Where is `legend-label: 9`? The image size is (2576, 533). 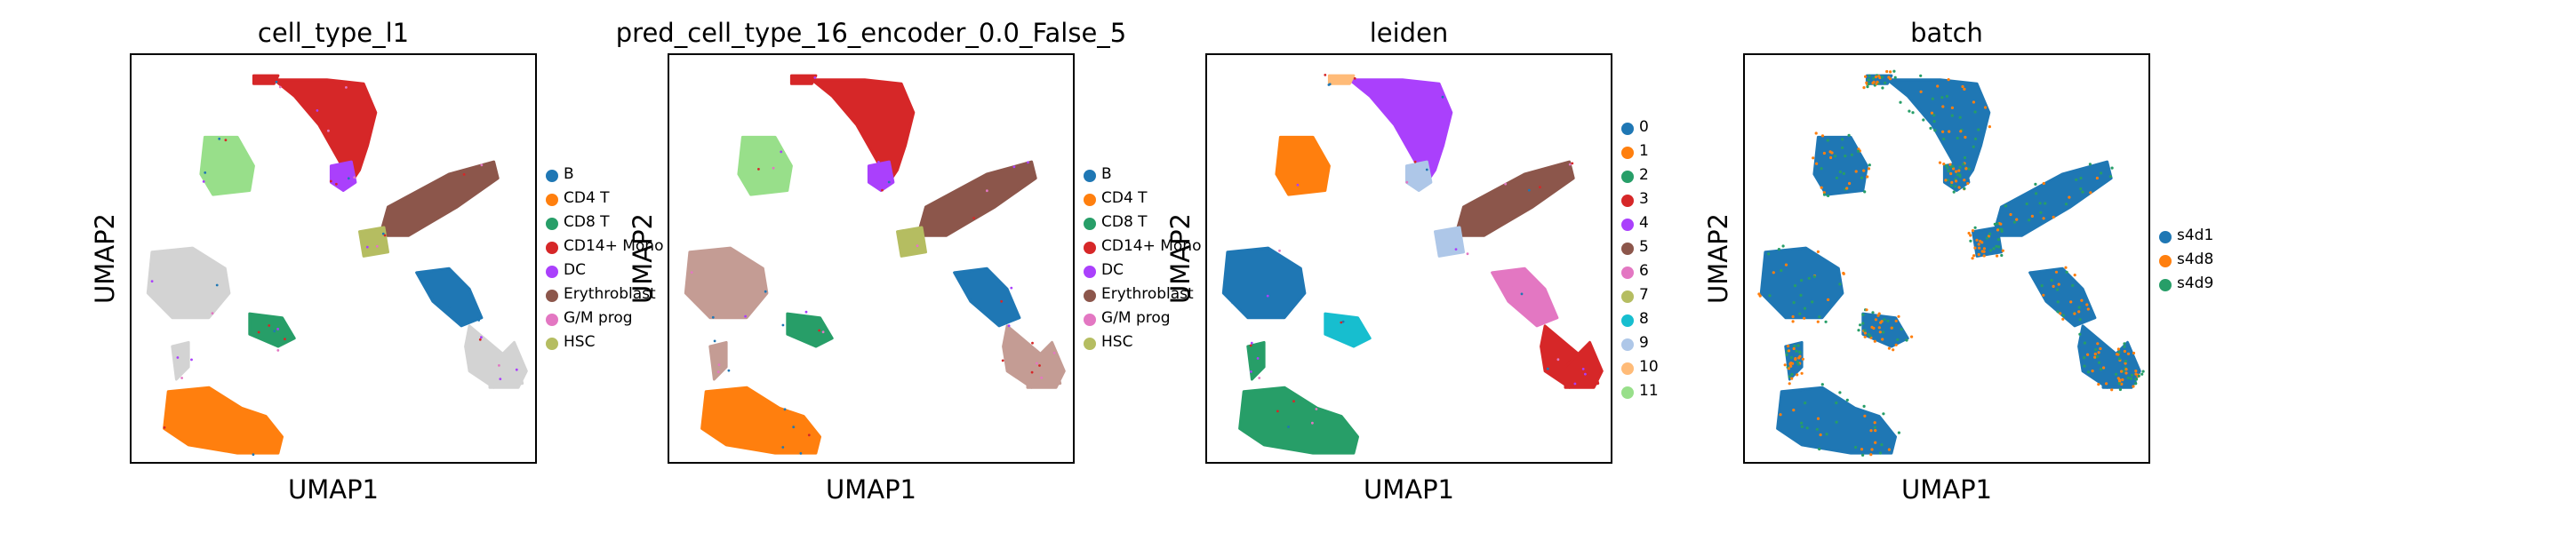
legend-label: 9 is located at coordinates (1644, 343).